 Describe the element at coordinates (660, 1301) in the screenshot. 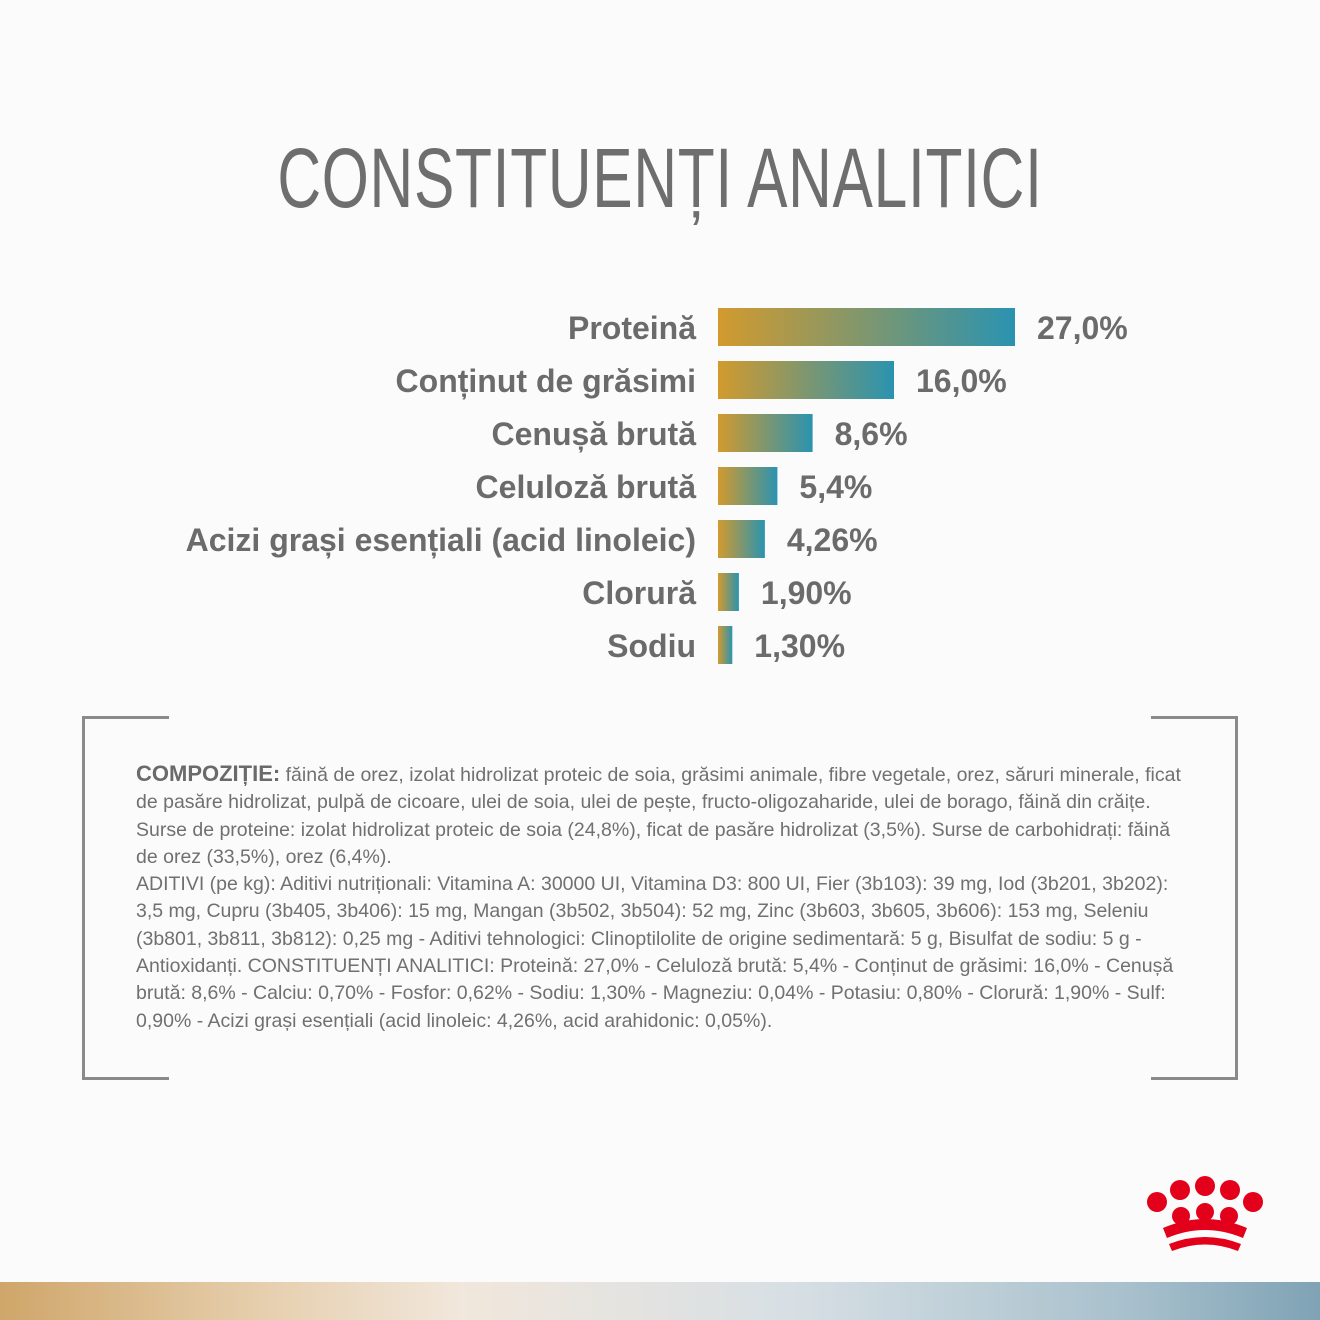

I see `footer-gradient-band` at that location.